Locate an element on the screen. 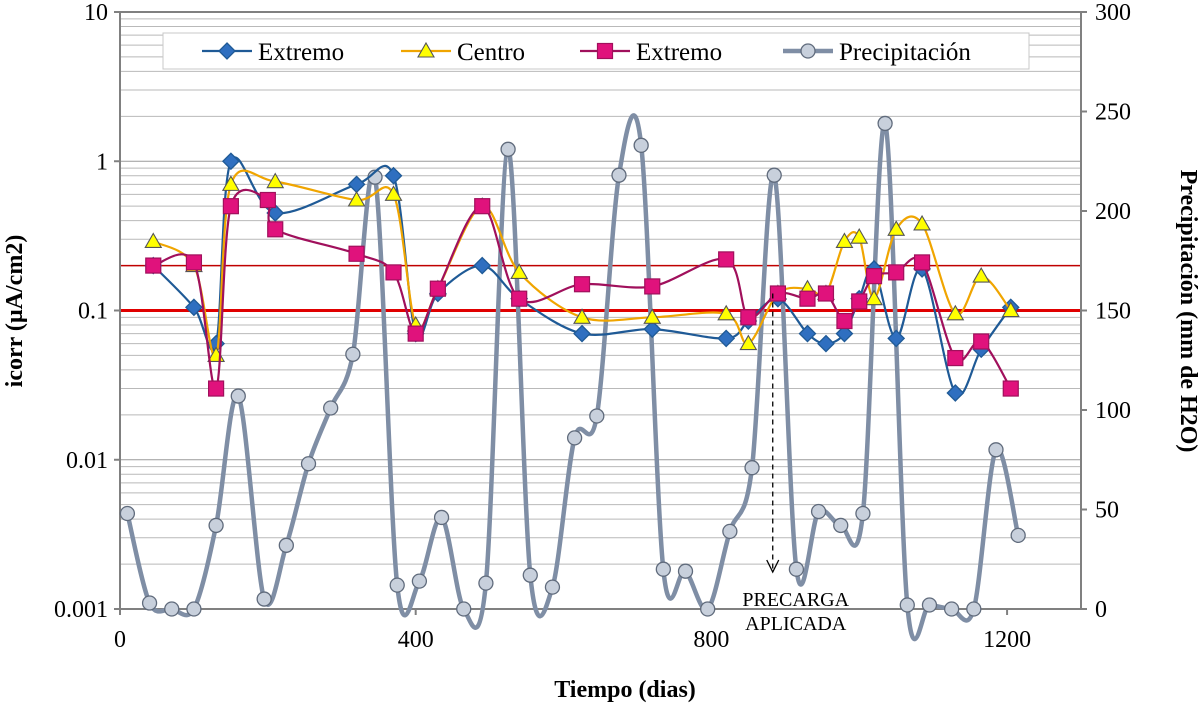  y2-tick-label: 250 is located at coordinates (1113, 113).